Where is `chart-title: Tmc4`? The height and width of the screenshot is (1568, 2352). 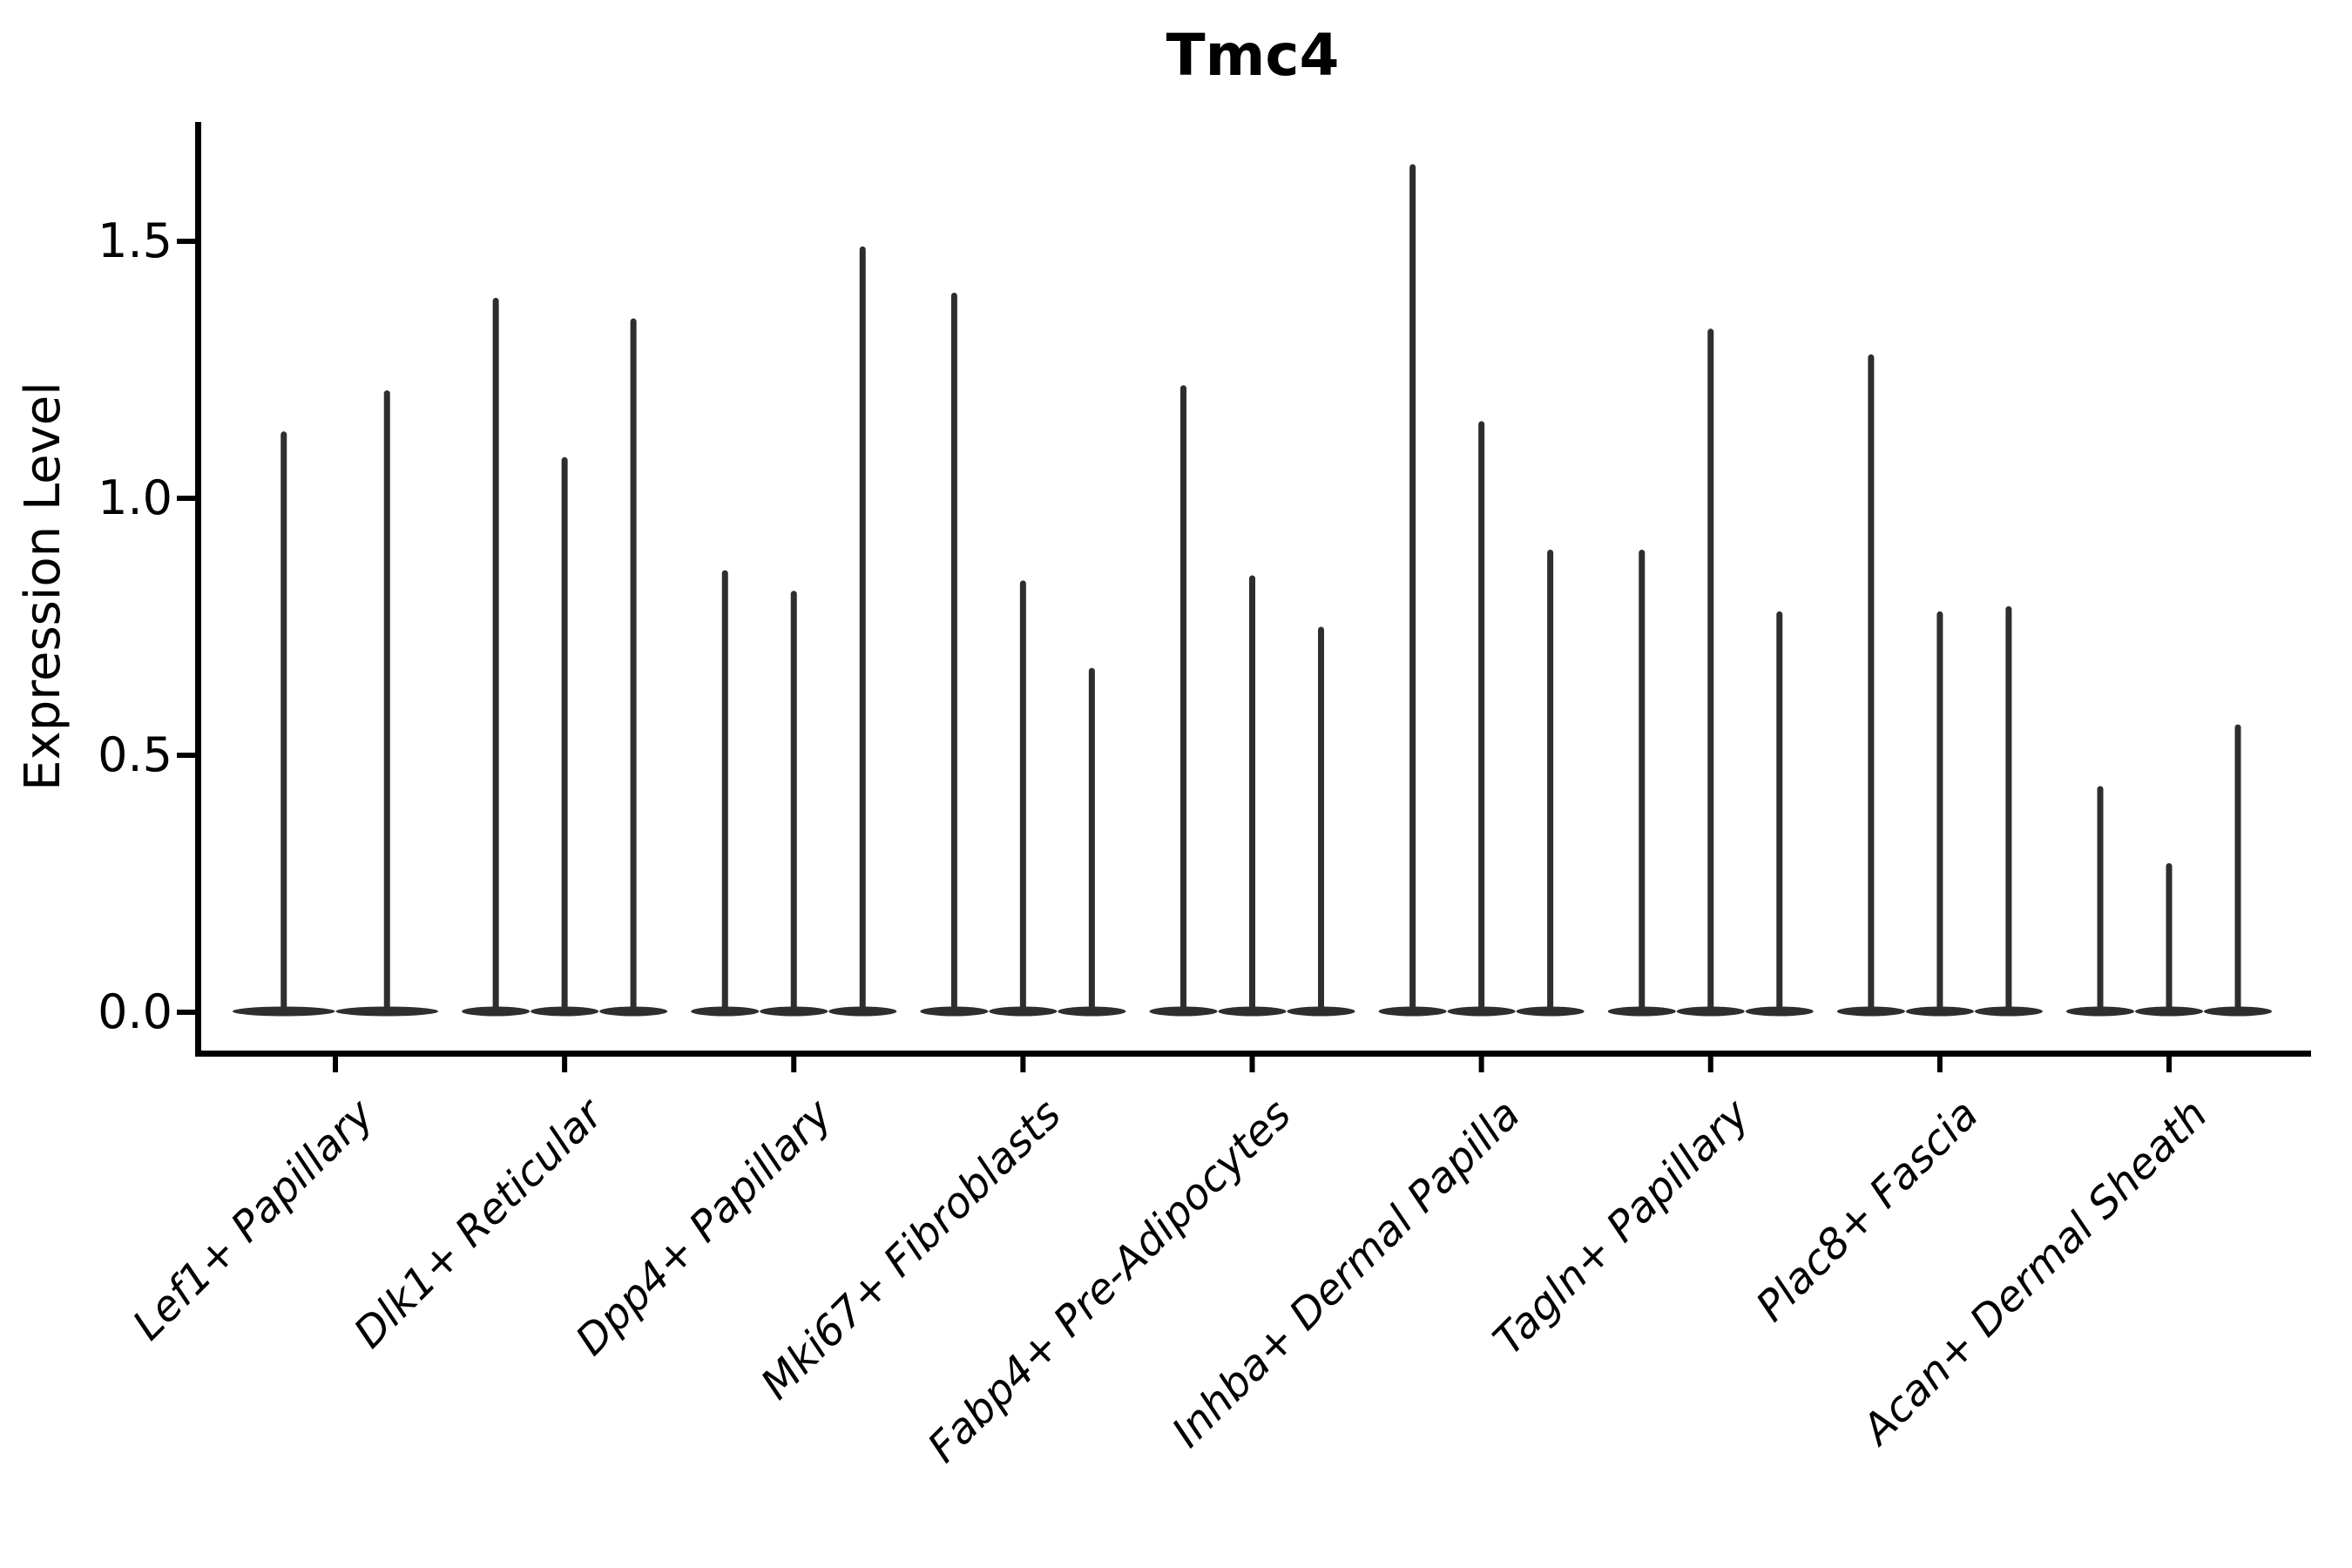 chart-title: Tmc4 is located at coordinates (1253, 56).